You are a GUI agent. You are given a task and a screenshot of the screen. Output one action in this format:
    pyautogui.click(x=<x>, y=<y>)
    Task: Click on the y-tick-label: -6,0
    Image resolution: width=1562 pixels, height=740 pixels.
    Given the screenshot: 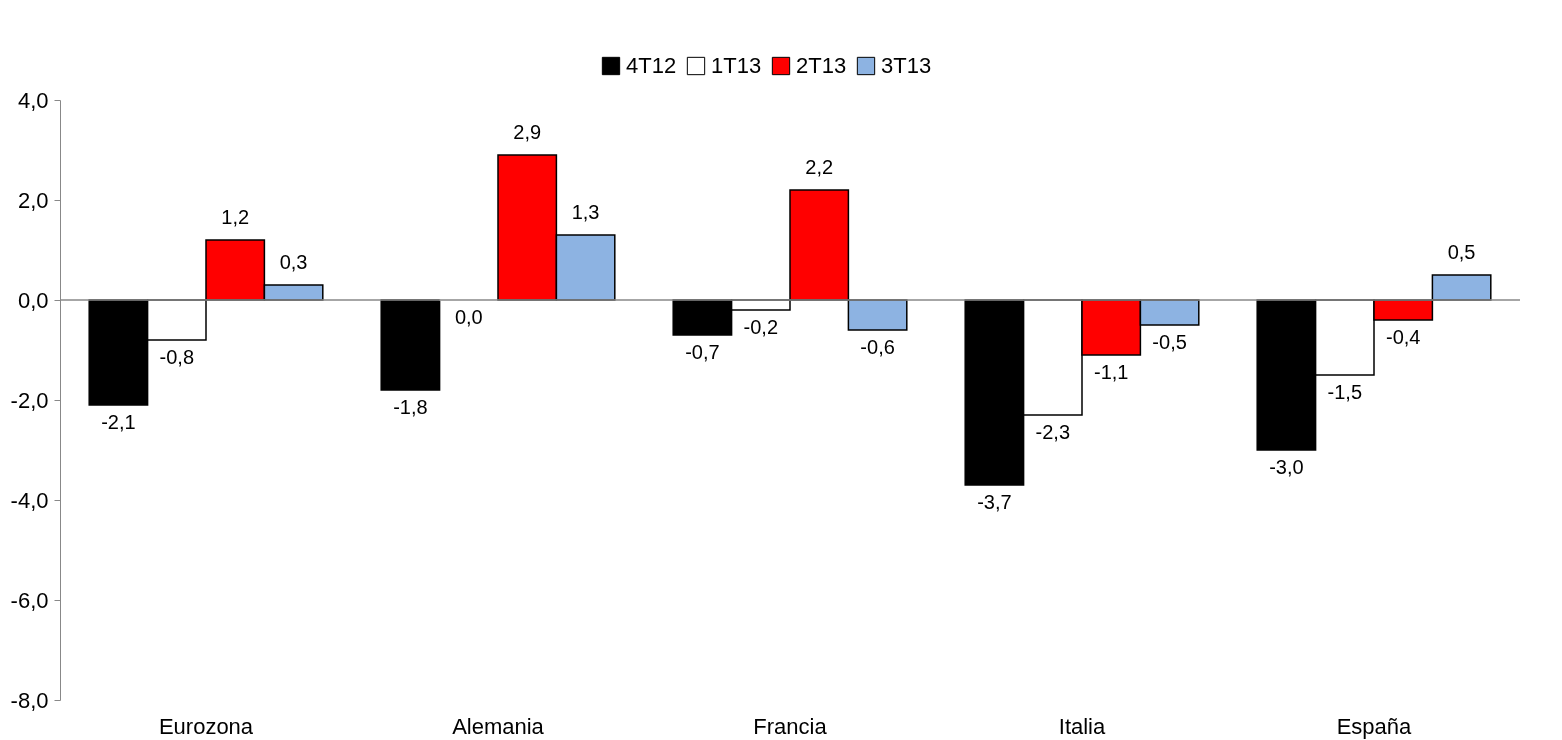 What is the action you would take?
    pyautogui.click(x=29, y=600)
    